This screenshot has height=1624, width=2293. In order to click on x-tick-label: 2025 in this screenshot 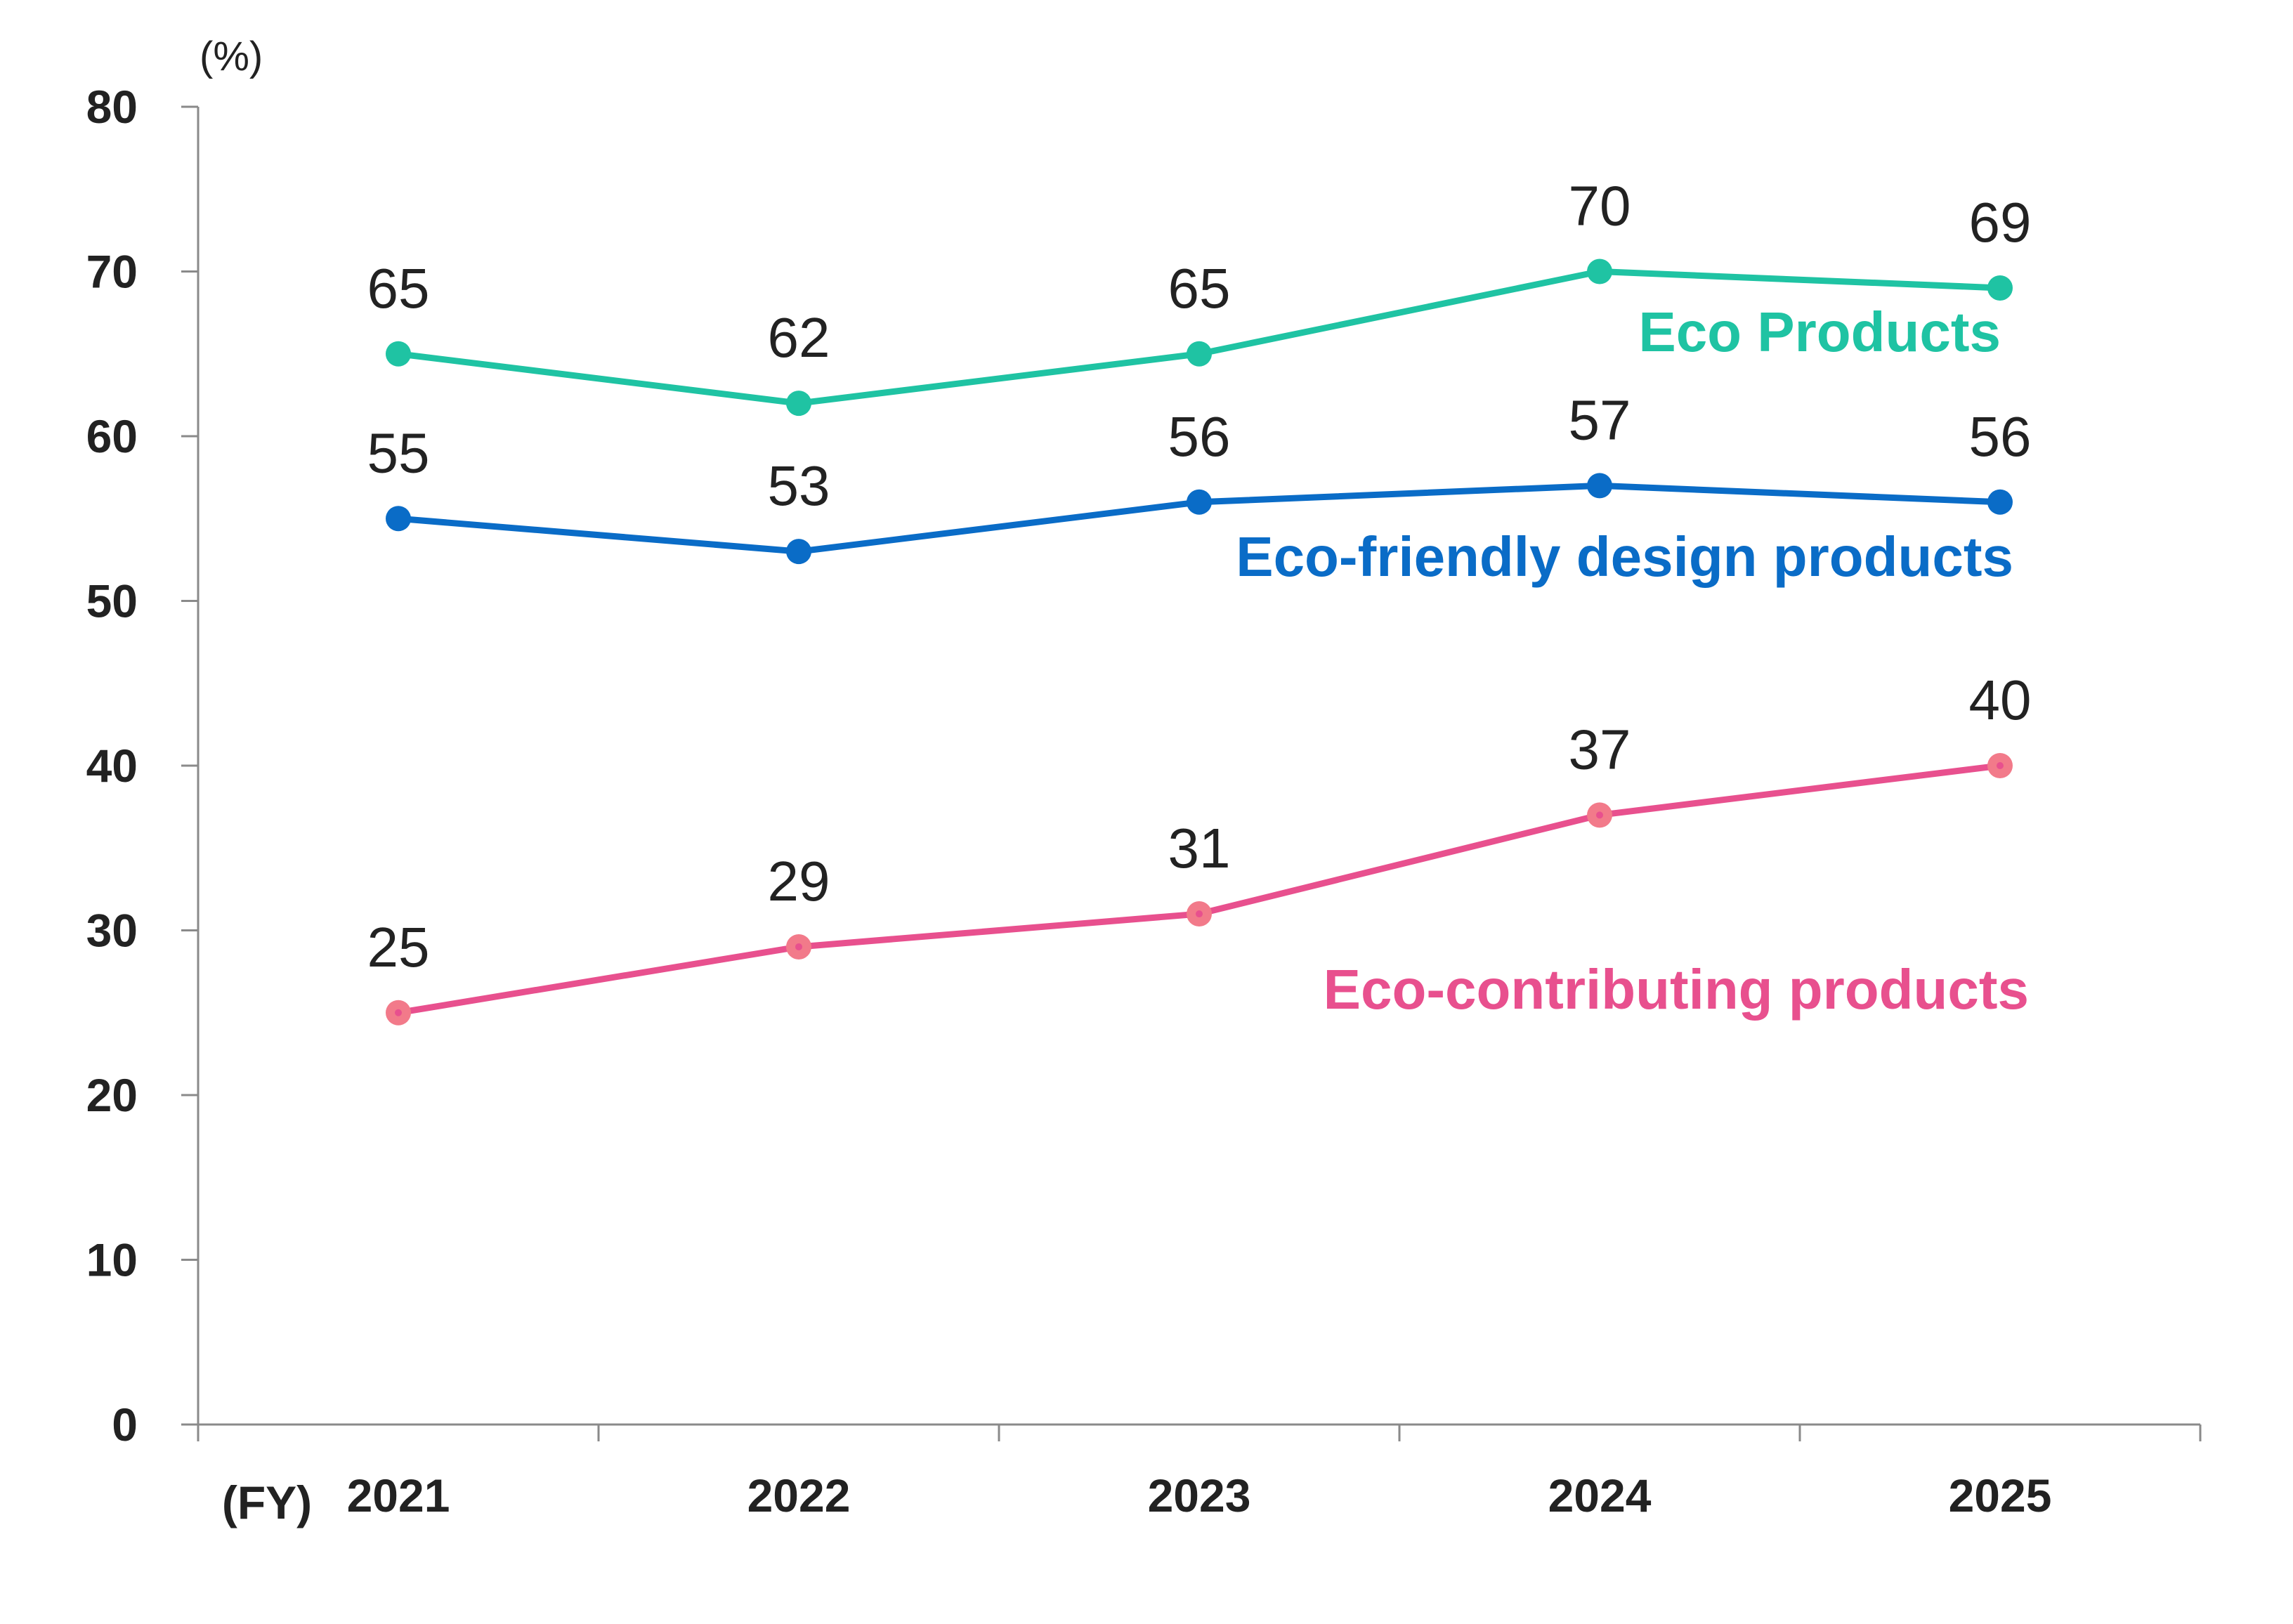, I will do `click(2000, 1495)`.